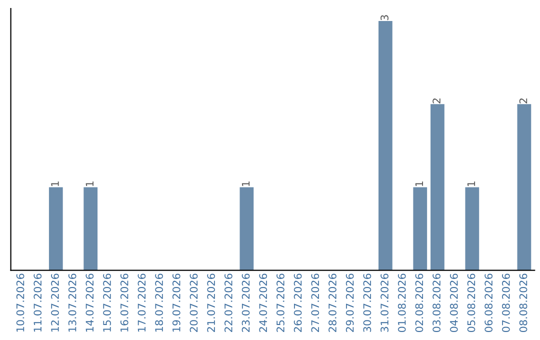  I want to click on x-tick-label: 16.07.2026, so click(124, 303).